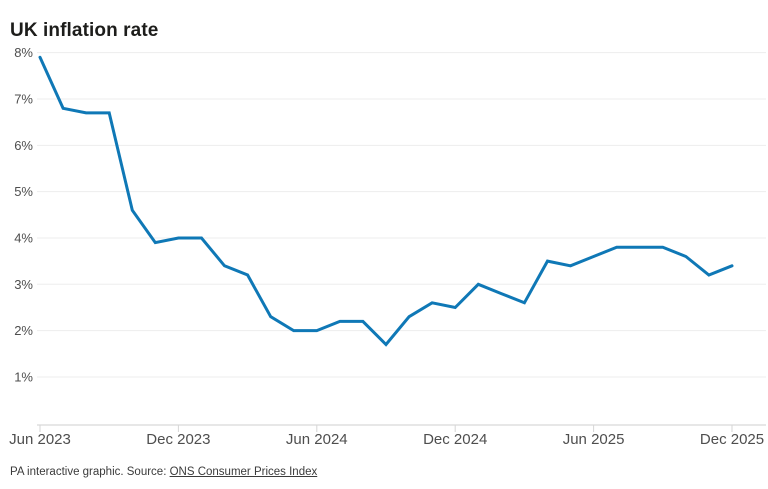  What do you see at coordinates (23, 284) in the screenshot?
I see `y-axis-label: 3%` at bounding box center [23, 284].